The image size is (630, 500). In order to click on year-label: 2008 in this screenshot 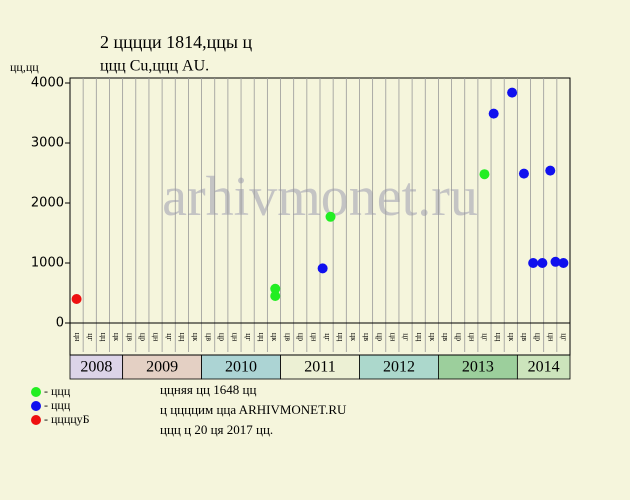, I will do `click(96, 367)`.